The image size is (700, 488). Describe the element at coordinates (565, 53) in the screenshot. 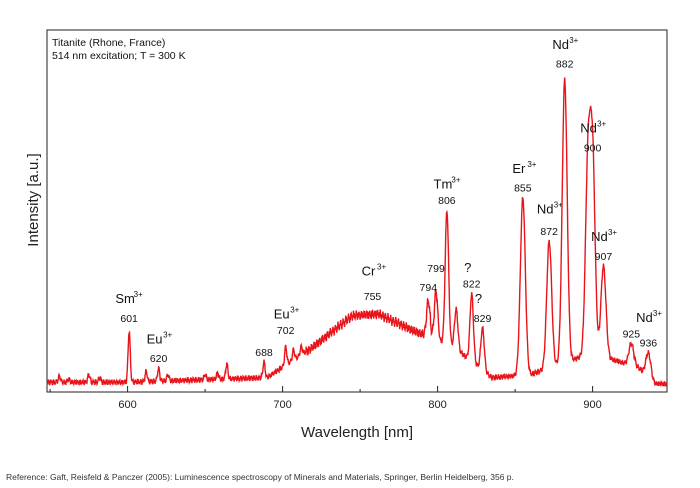

I see `peak-annotation: Nd 3+ 882` at that location.